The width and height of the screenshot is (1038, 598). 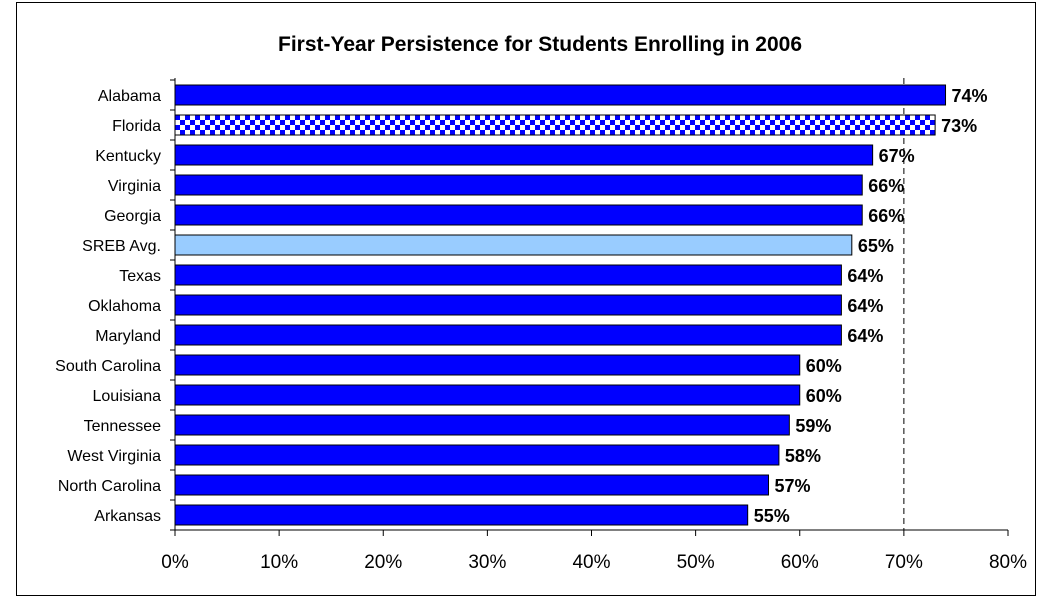 What do you see at coordinates (127, 396) in the screenshot?
I see `category-label: Louisiana` at bounding box center [127, 396].